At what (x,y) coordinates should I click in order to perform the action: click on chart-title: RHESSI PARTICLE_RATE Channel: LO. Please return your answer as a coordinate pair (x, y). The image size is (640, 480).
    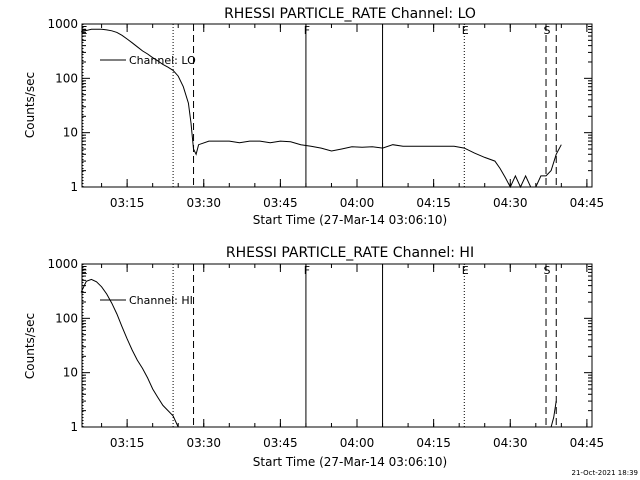
    Looking at the image, I should click on (350, 14).